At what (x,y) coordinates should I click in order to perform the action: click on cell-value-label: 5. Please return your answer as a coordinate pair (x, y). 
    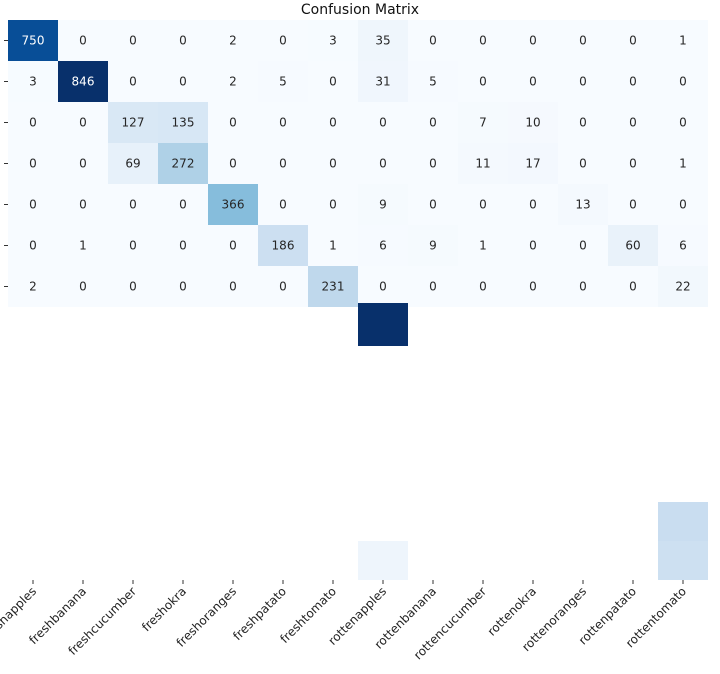
    Looking at the image, I should click on (283, 82).